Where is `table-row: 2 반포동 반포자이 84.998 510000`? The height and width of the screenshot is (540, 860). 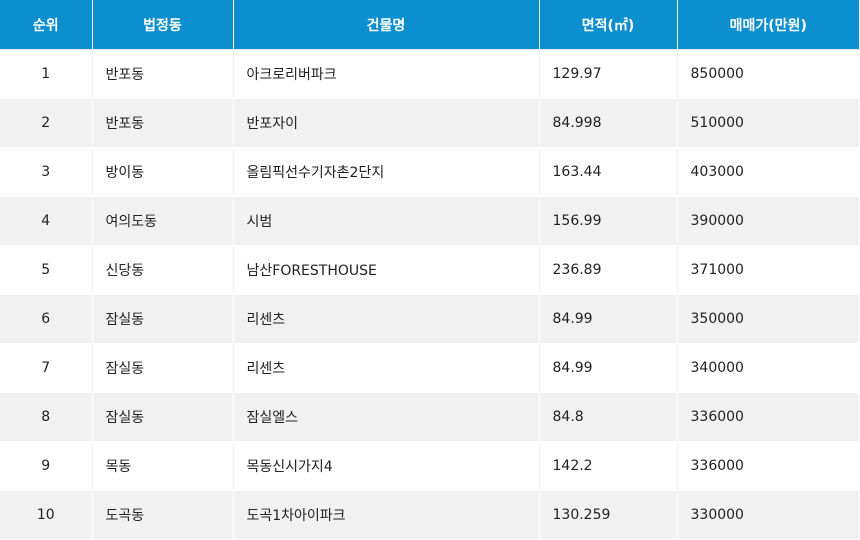
table-row: 2 반포동 반포자이 84.998 510000 is located at coordinates (430, 123).